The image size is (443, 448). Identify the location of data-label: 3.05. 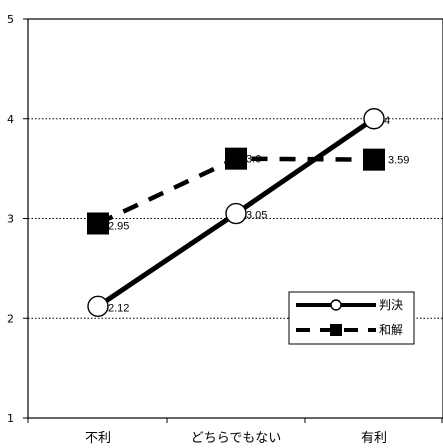
(256, 216).